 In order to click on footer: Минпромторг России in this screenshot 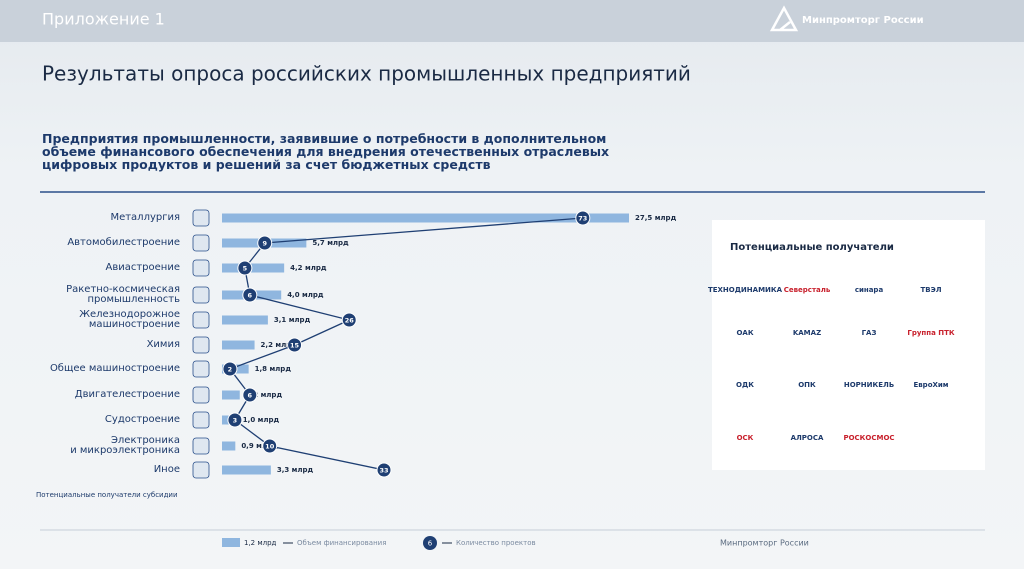, I will do `click(764, 543)`.